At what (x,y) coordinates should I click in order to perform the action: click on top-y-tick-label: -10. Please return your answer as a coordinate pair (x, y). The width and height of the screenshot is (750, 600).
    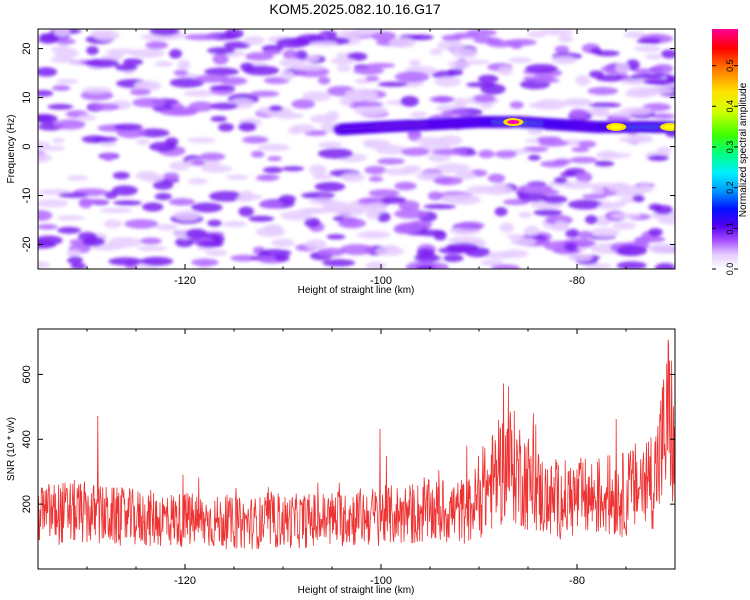
    Looking at the image, I should click on (27, 196).